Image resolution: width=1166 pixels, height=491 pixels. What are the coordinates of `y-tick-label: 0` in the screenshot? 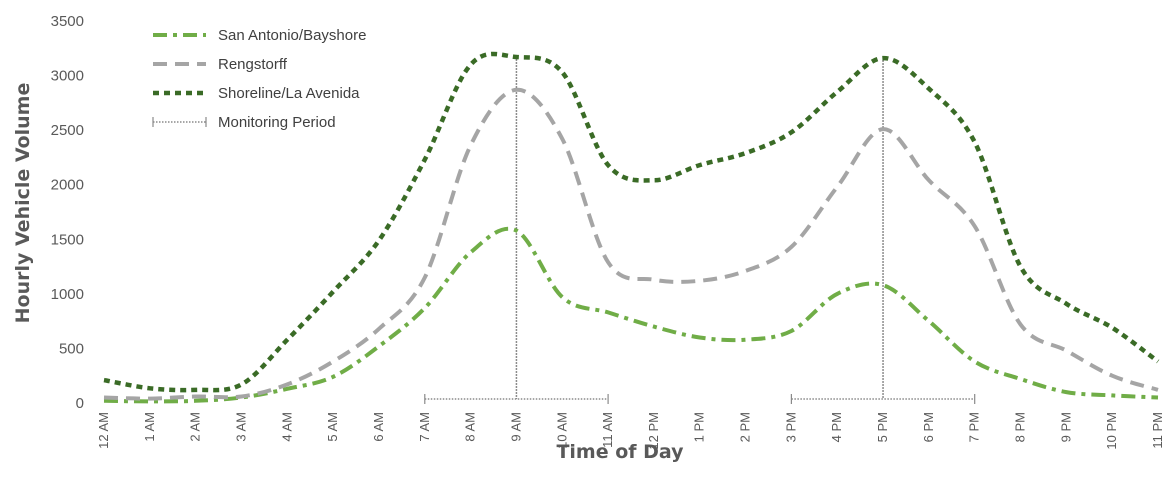 It's located at (80, 403).